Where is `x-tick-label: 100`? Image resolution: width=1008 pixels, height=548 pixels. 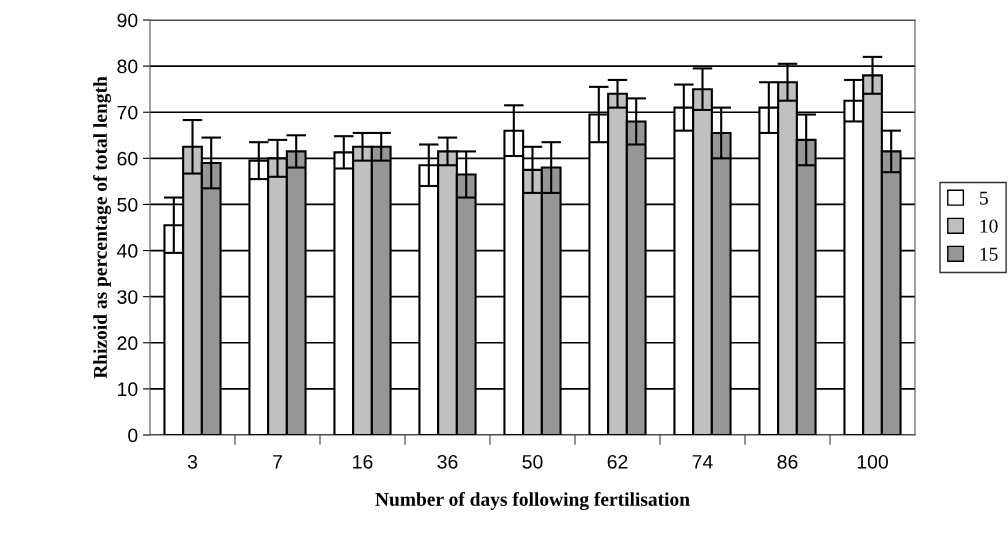 x-tick-label: 100 is located at coordinates (872, 461).